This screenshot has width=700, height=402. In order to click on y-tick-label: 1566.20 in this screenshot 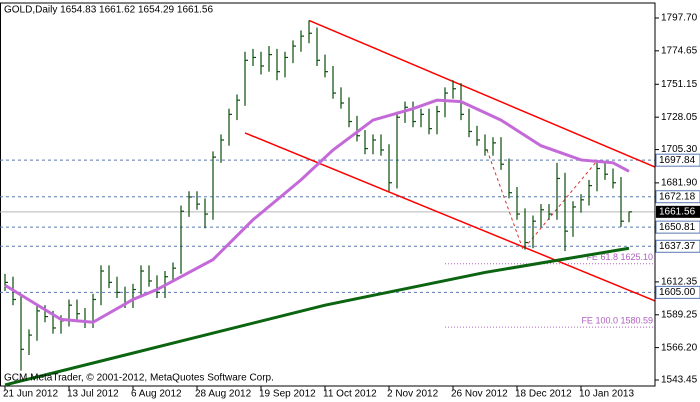, I will do `click(679, 347)`.